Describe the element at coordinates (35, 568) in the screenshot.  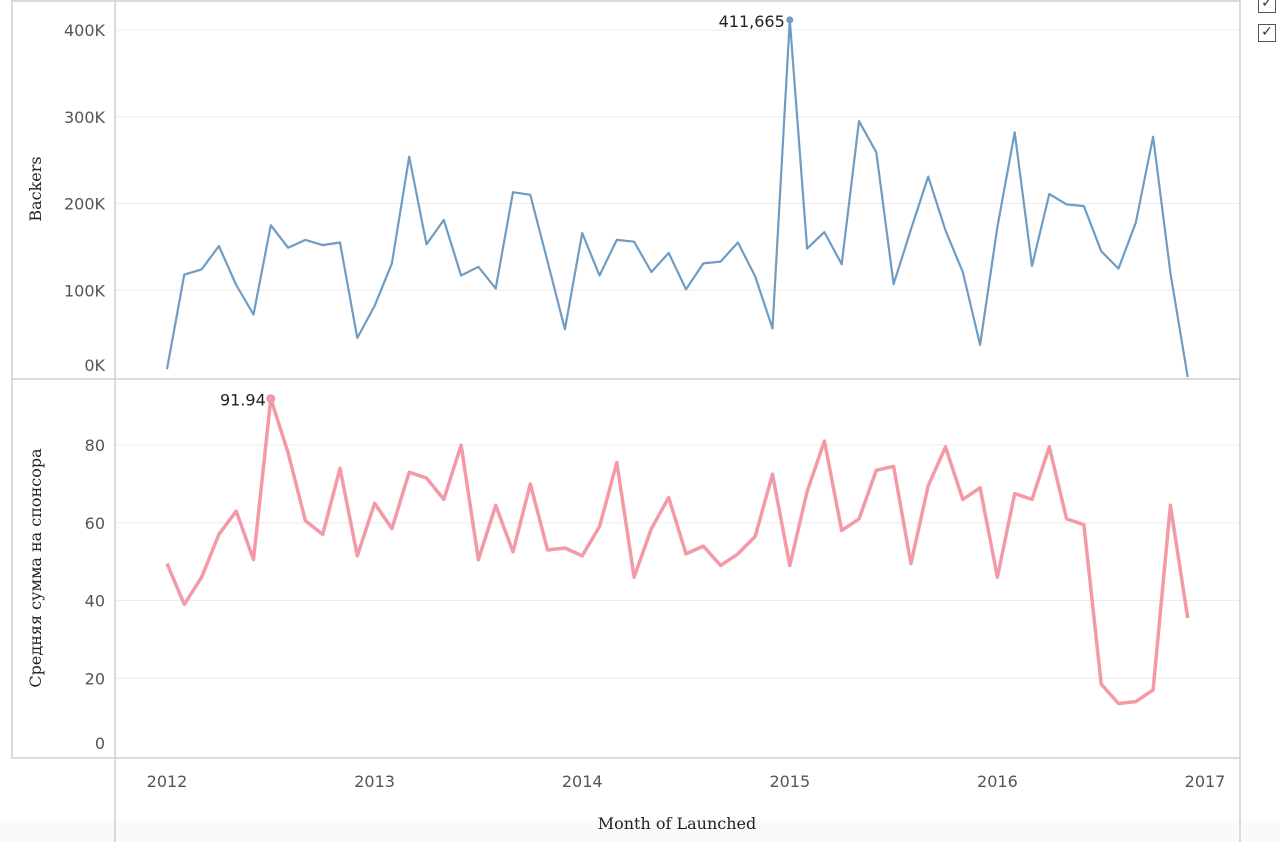
I see `bottom-y-axis-title: Средняя сумма на спонсора` at that location.